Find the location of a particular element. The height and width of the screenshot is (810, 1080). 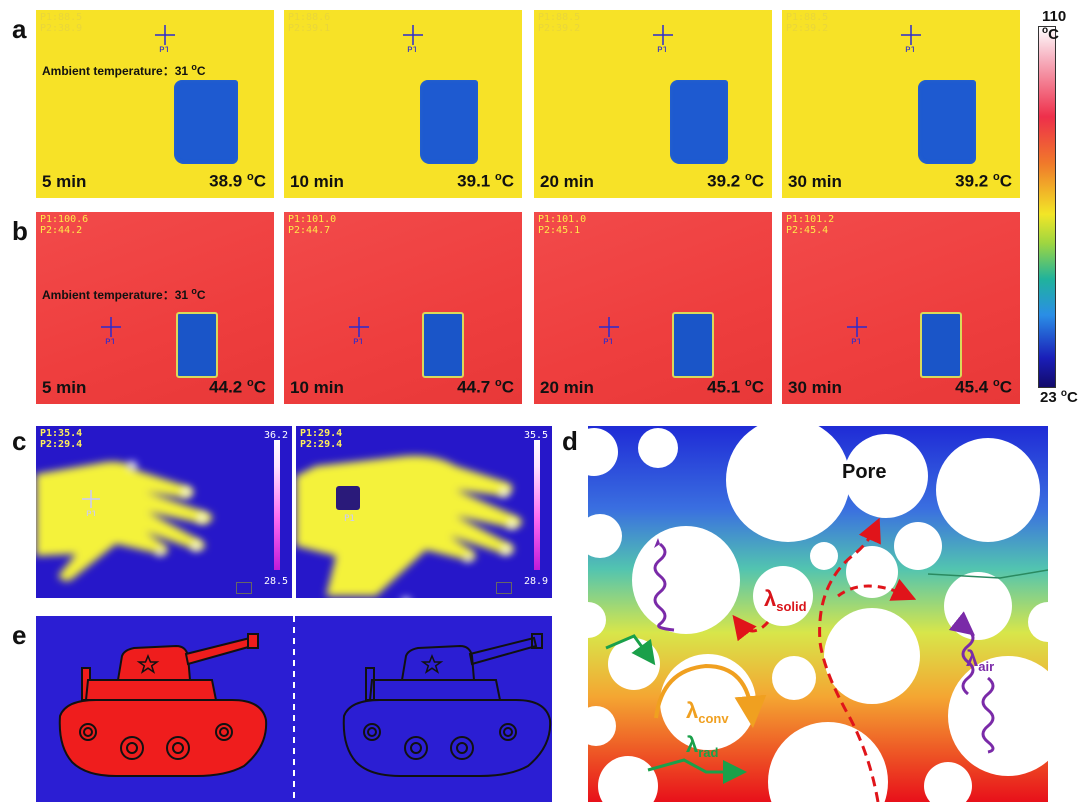

row_a-image-2: P1:88.6 P2:39.1 P1 10 min 39.1 oC is located at coordinates (403, 104).